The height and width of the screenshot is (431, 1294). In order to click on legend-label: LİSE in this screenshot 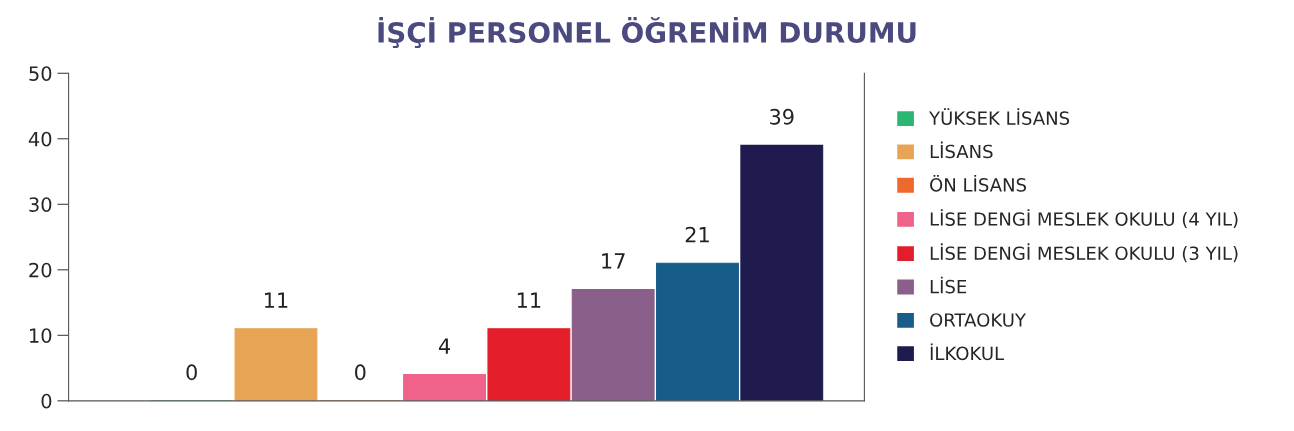, I will do `click(948, 285)`.